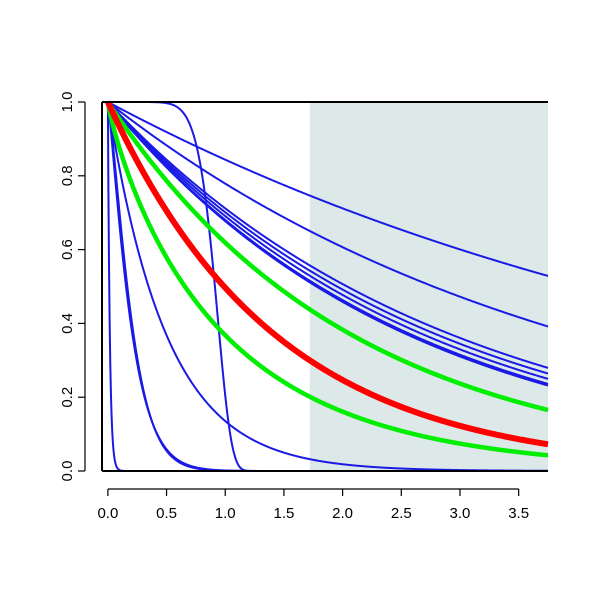 The height and width of the screenshot is (600, 600). Describe the element at coordinates (67, 175) in the screenshot. I see `y-tick-label: 0.8` at that location.